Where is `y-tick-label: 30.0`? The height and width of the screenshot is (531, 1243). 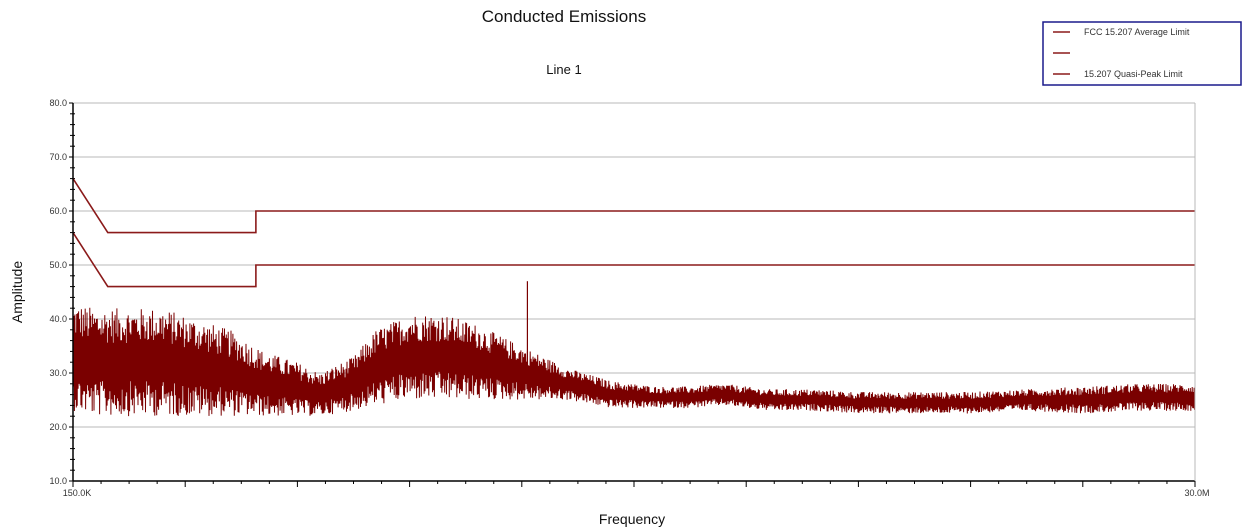 y-tick-label: 30.0 is located at coordinates (58, 373).